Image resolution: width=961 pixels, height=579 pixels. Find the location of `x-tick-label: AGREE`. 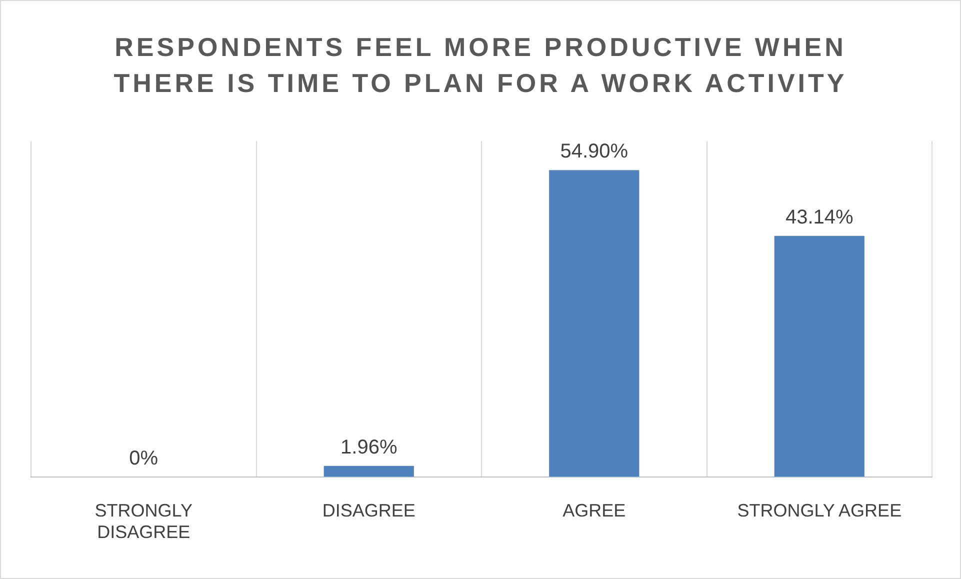

x-tick-label: AGREE is located at coordinates (594, 510).